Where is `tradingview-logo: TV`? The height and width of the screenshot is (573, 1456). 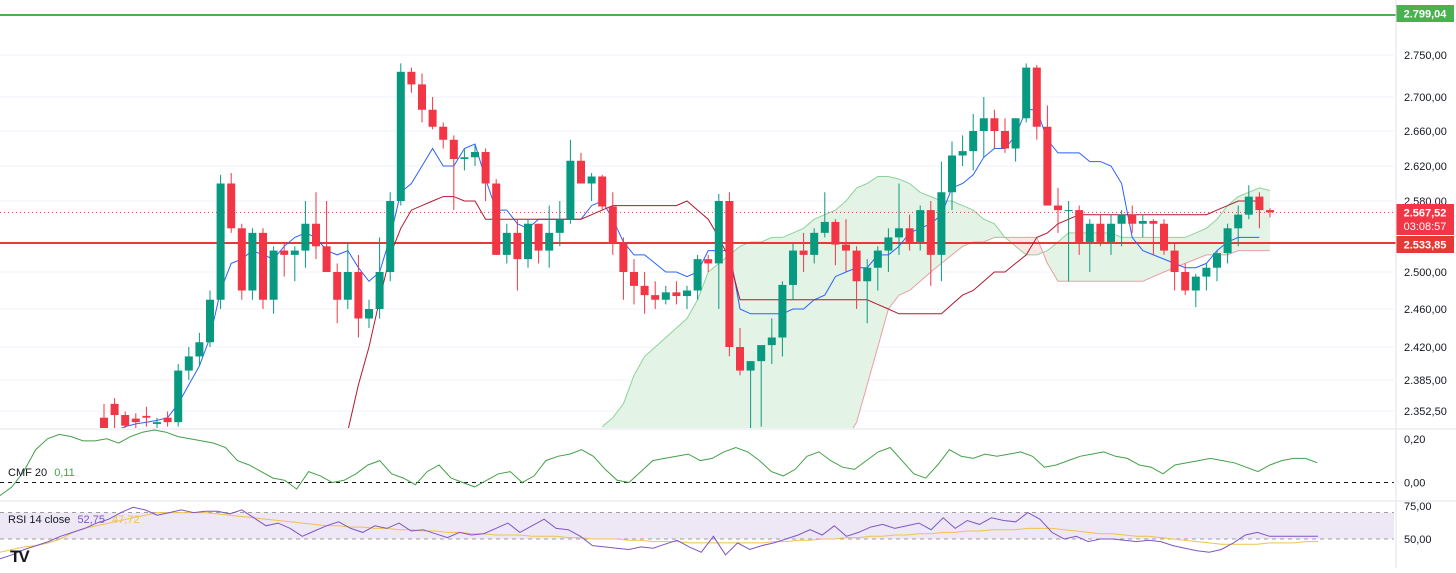
tradingview-logo: TV is located at coordinates (20, 556).